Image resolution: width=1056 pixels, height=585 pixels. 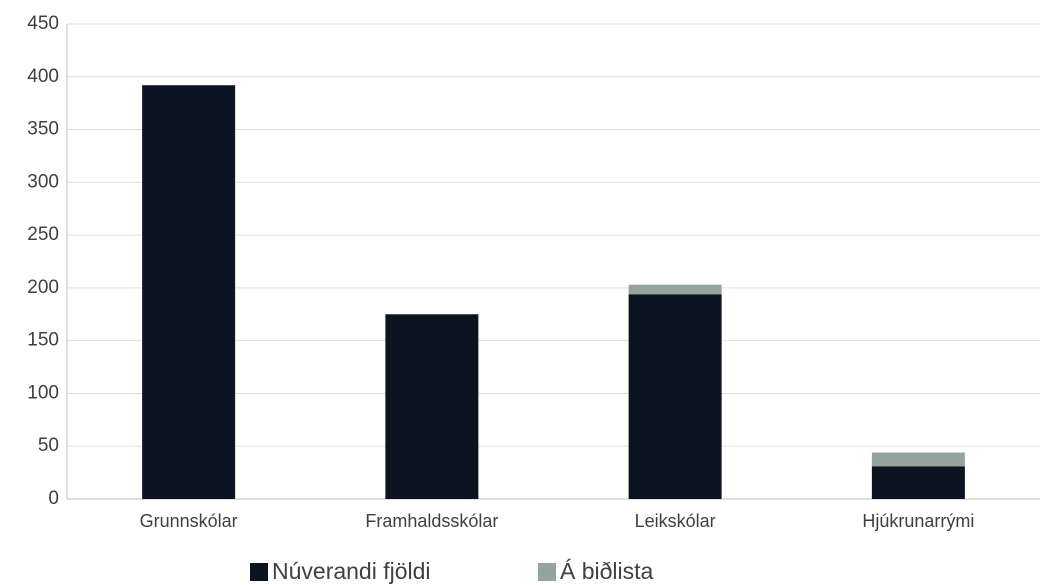 I want to click on y-tick-label: 200, so click(x=43, y=287).